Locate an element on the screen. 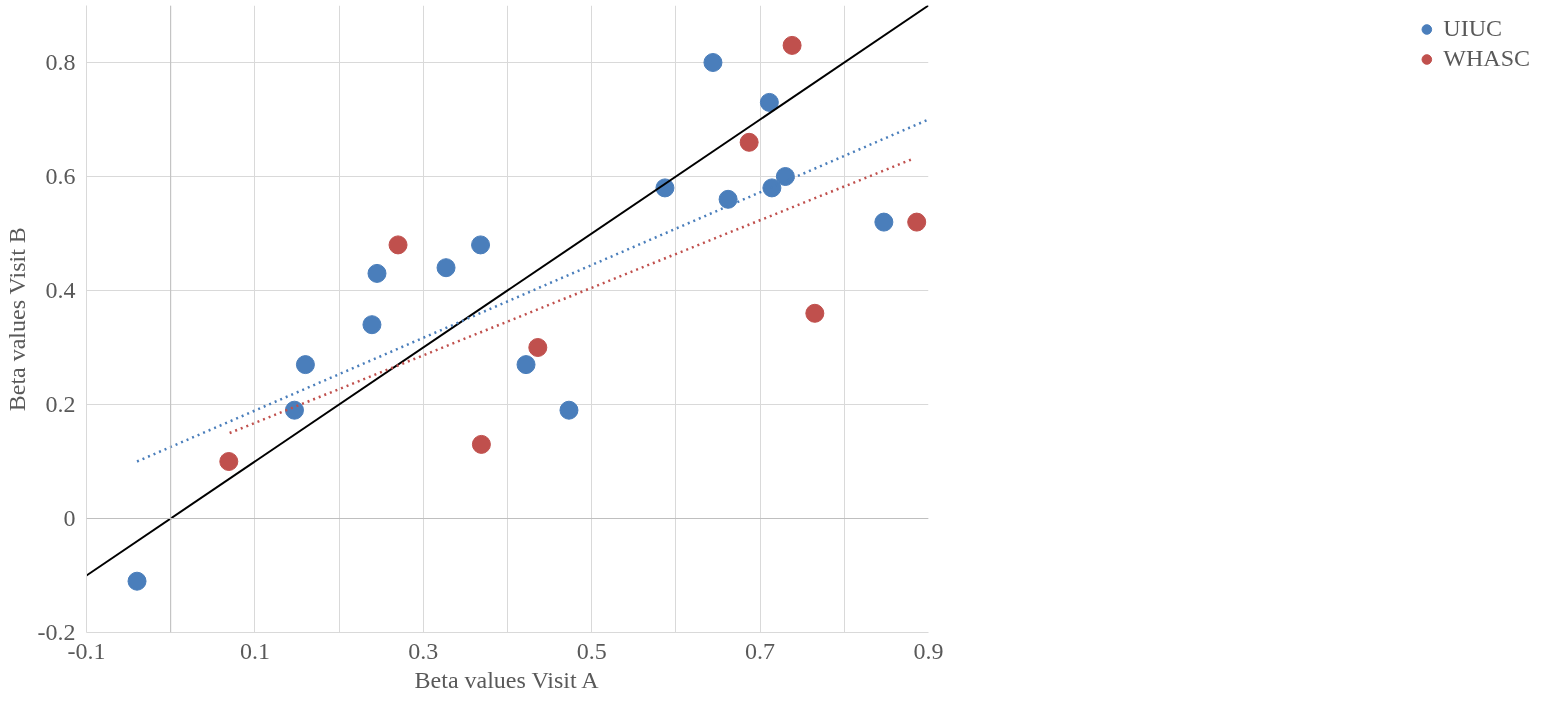 The width and height of the screenshot is (1551, 701). y-axis-title: Beta values Visit B is located at coordinates (16, 319).